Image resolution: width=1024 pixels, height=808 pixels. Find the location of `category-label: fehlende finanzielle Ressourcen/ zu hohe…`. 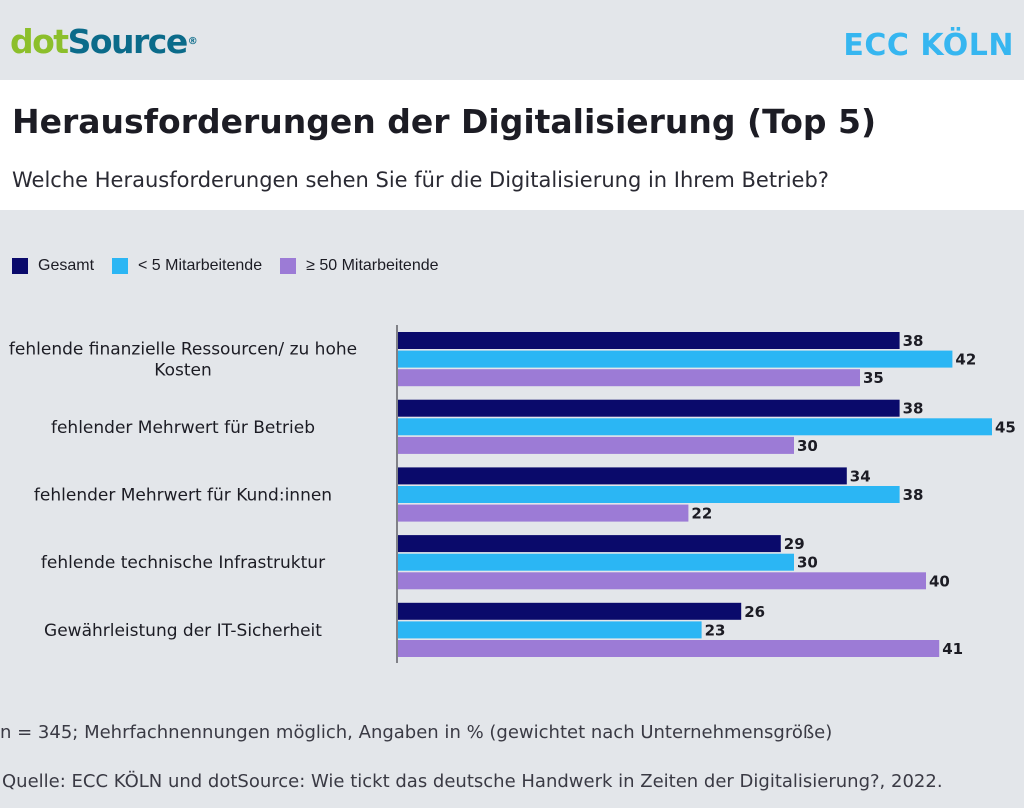

category-label: fehlende finanzielle Ressourcen/ zu hohe… is located at coordinates (183, 360).